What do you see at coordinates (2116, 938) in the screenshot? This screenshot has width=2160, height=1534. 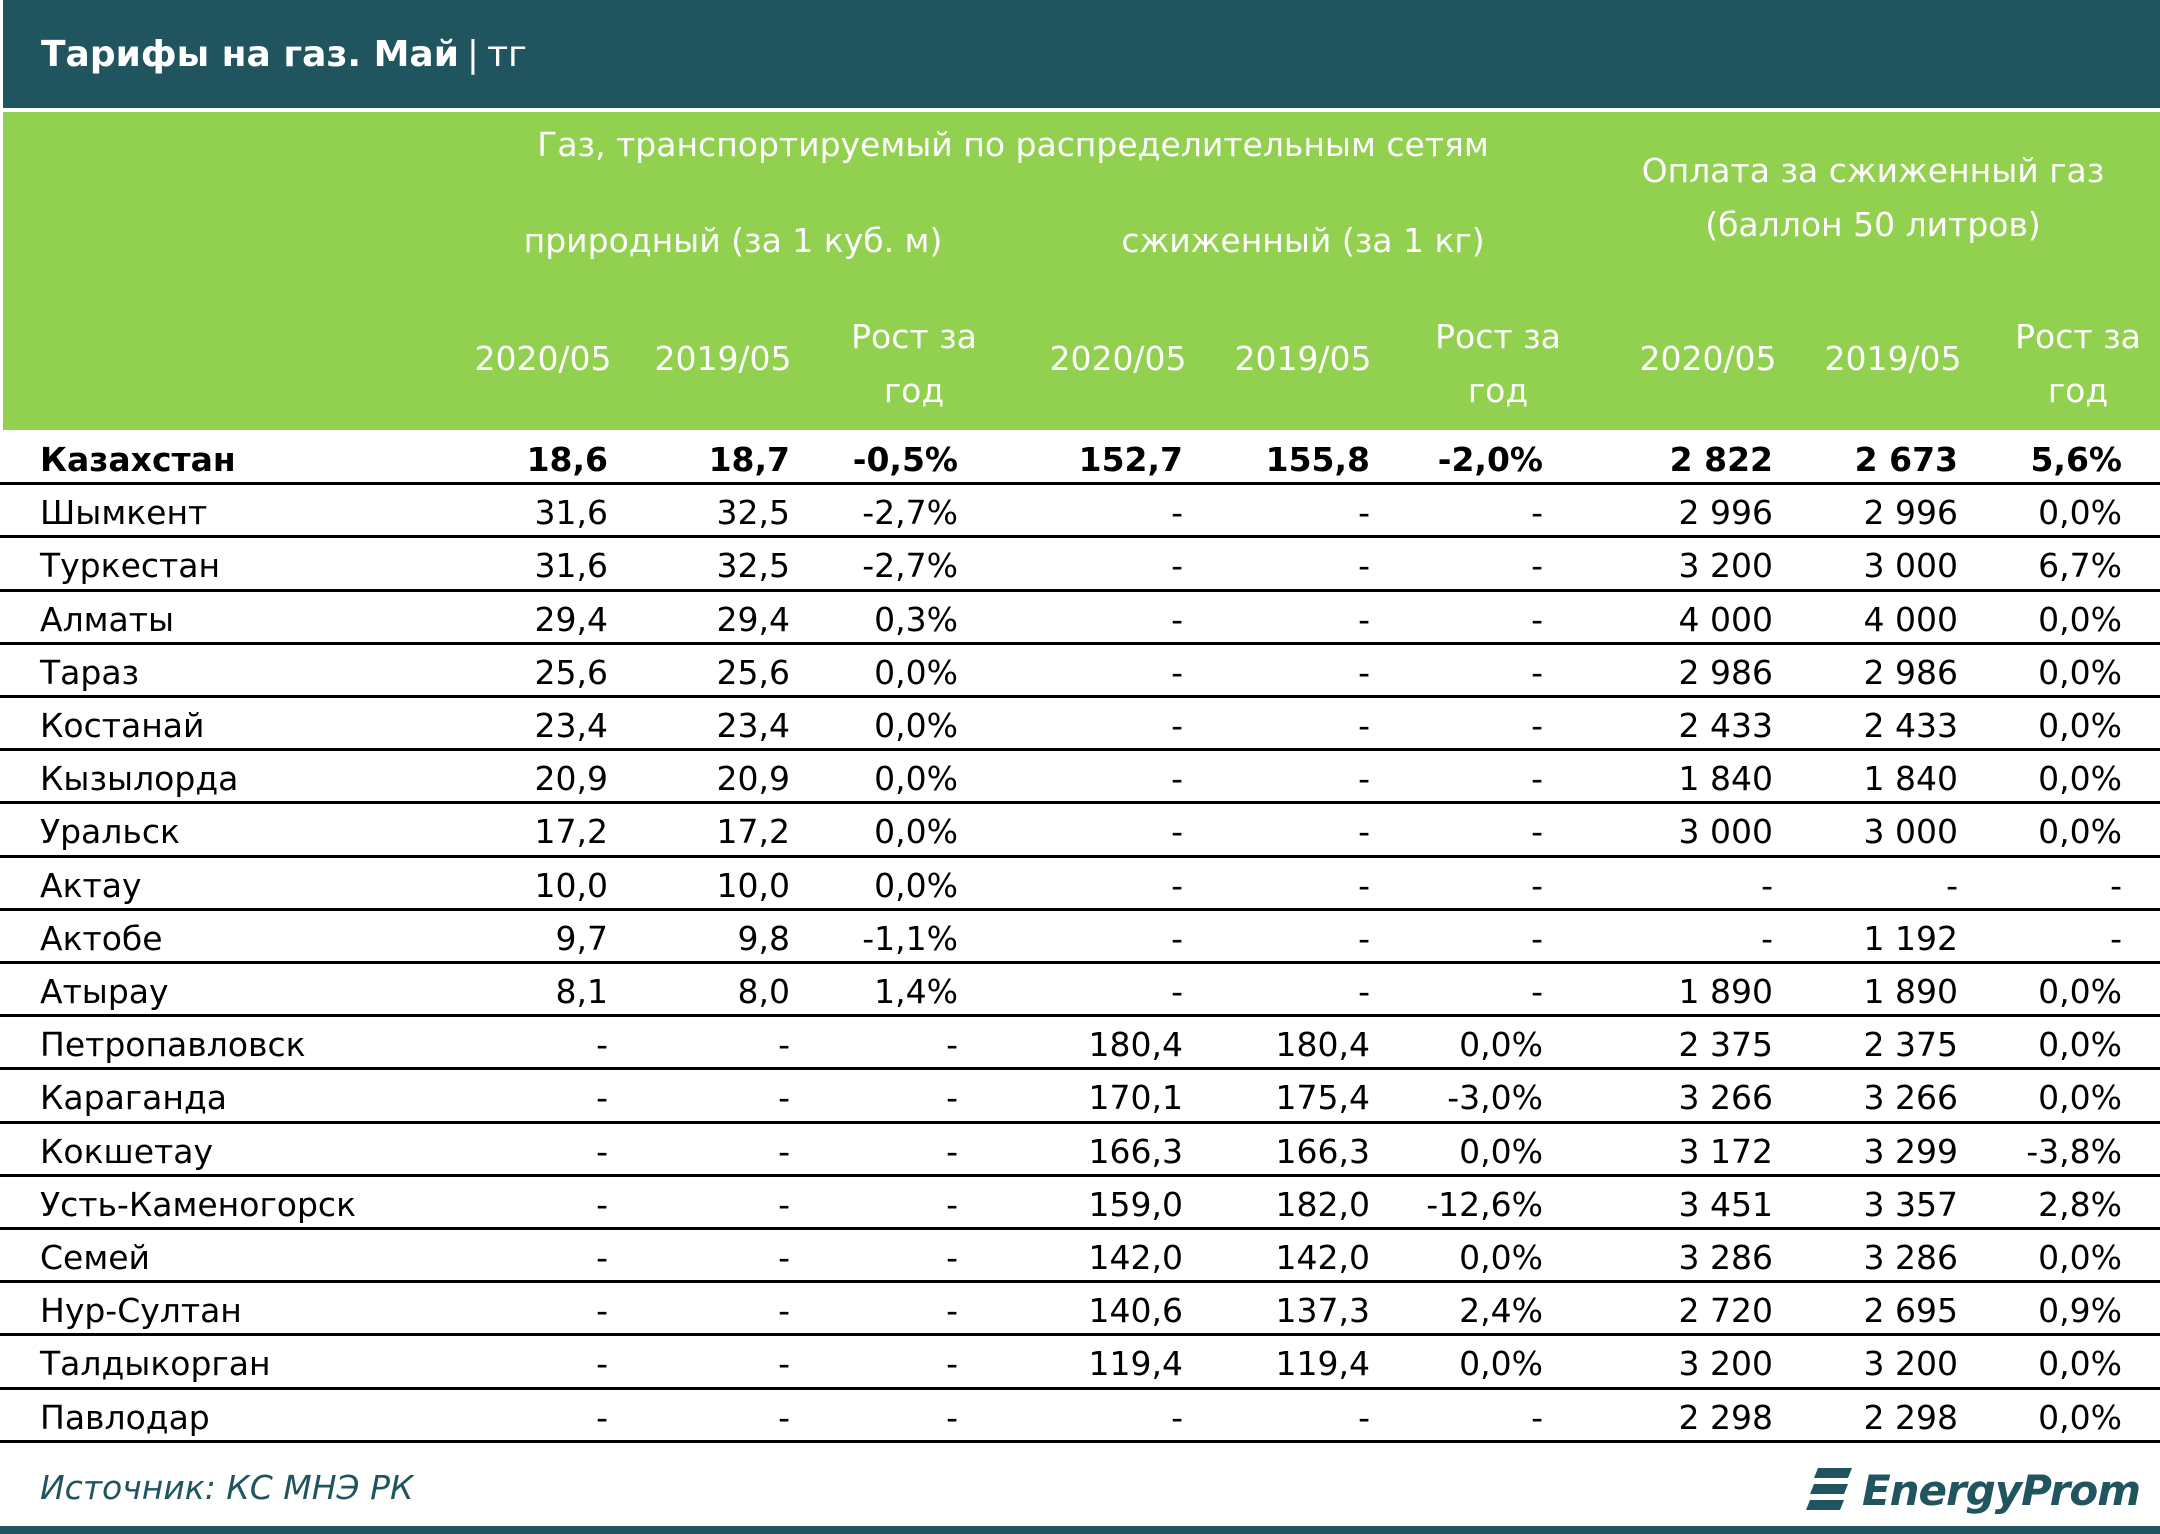 I see `cell-cylinder-growth: -` at bounding box center [2116, 938].